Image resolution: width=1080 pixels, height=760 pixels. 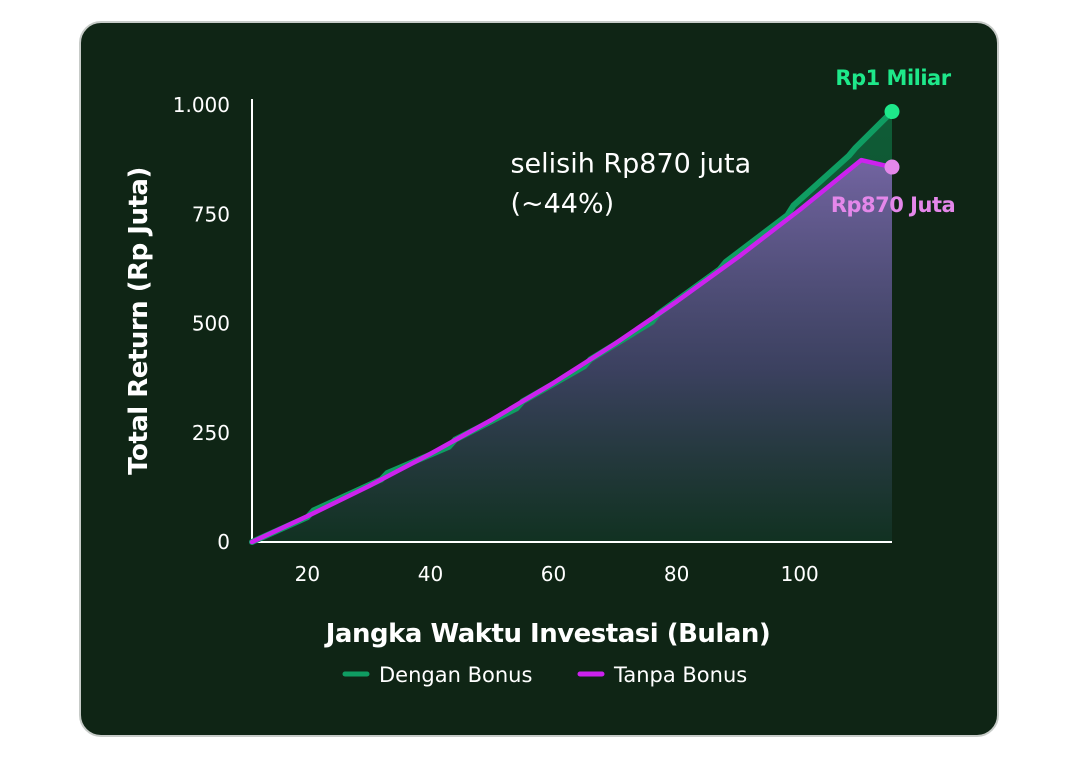 What do you see at coordinates (547, 634) in the screenshot?
I see `x-axis-title: Jangka Waktu Investasi (Bulan)` at bounding box center [547, 634].